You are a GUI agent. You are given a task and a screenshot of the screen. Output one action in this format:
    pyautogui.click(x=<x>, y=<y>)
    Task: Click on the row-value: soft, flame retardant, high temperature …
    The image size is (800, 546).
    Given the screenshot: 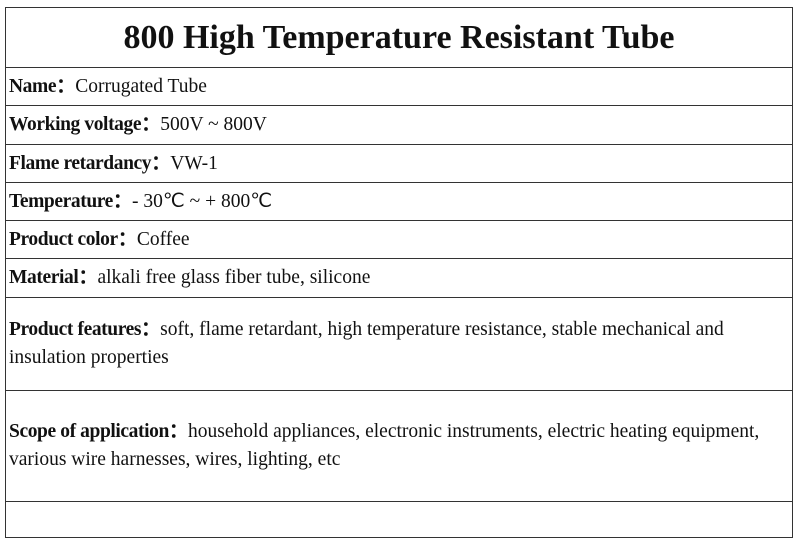 What is the action you would take?
    pyautogui.click(x=366, y=343)
    